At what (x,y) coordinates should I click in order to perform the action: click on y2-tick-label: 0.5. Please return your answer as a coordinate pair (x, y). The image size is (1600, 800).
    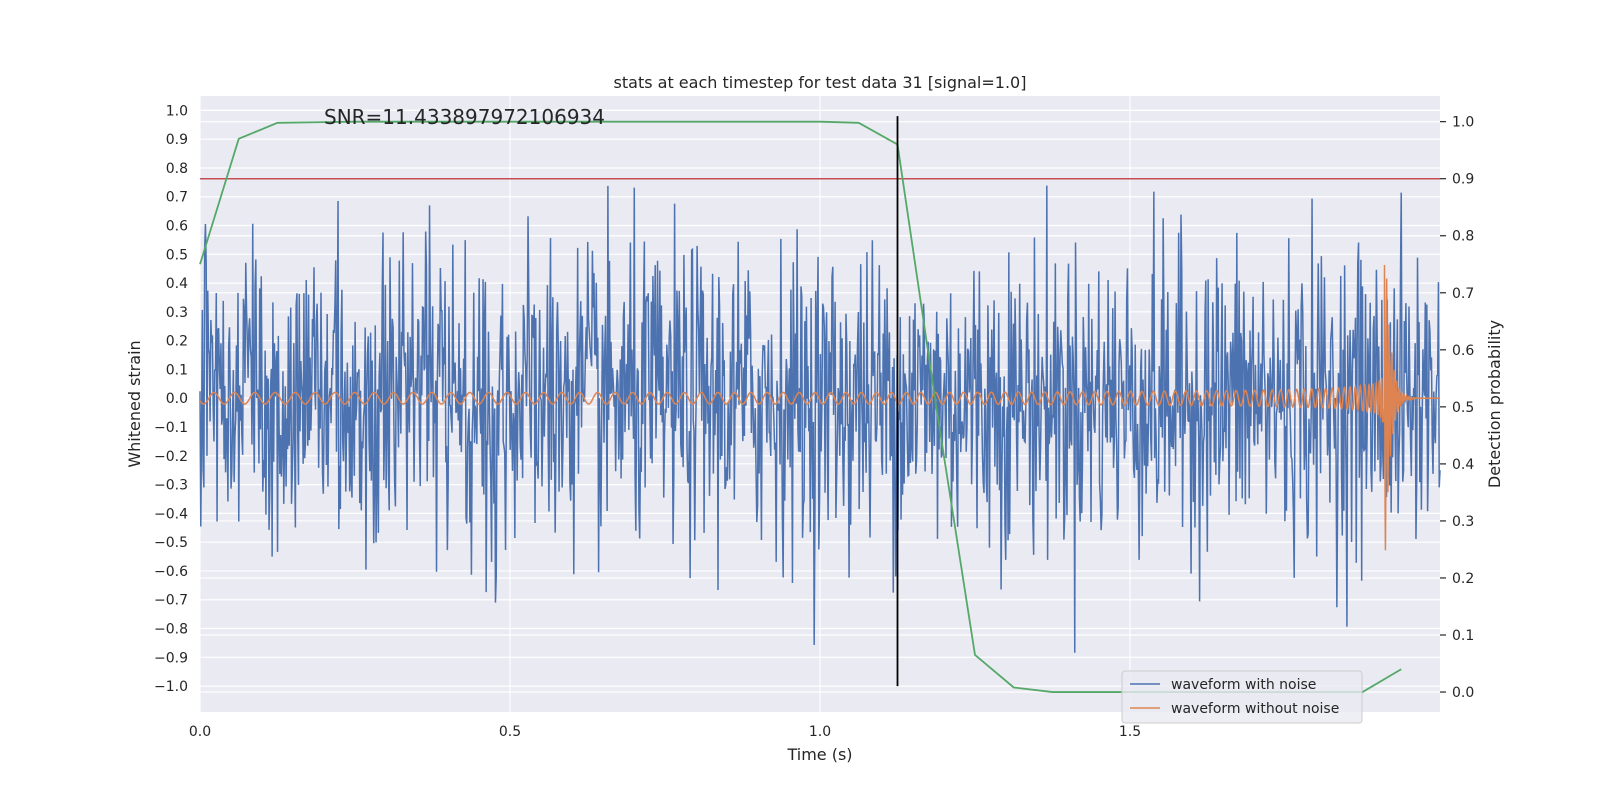
    Looking at the image, I should click on (1463, 408).